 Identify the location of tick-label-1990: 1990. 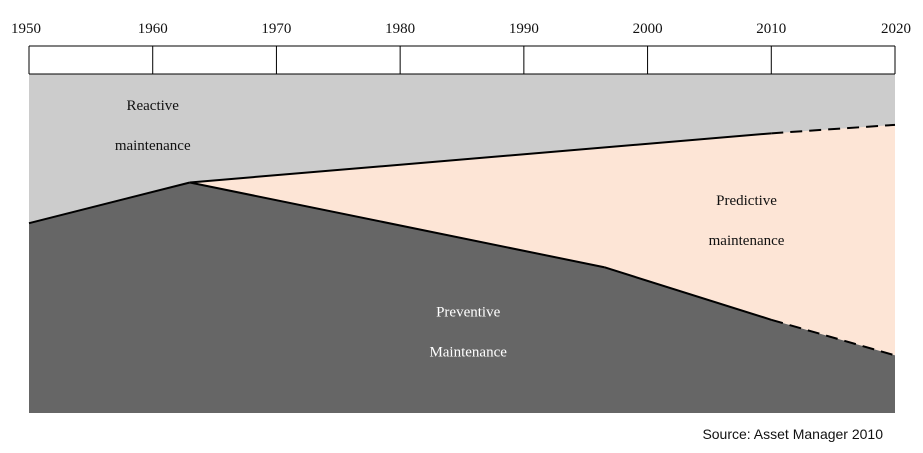
(524, 29).